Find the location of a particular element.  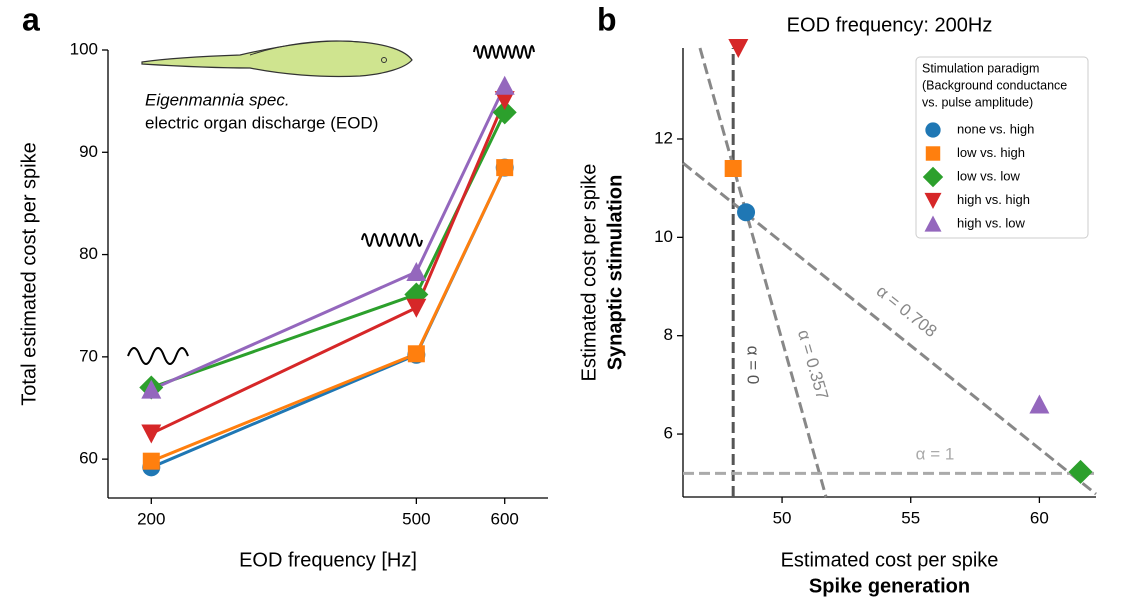

reference-line is located at coordinates (763, 272).